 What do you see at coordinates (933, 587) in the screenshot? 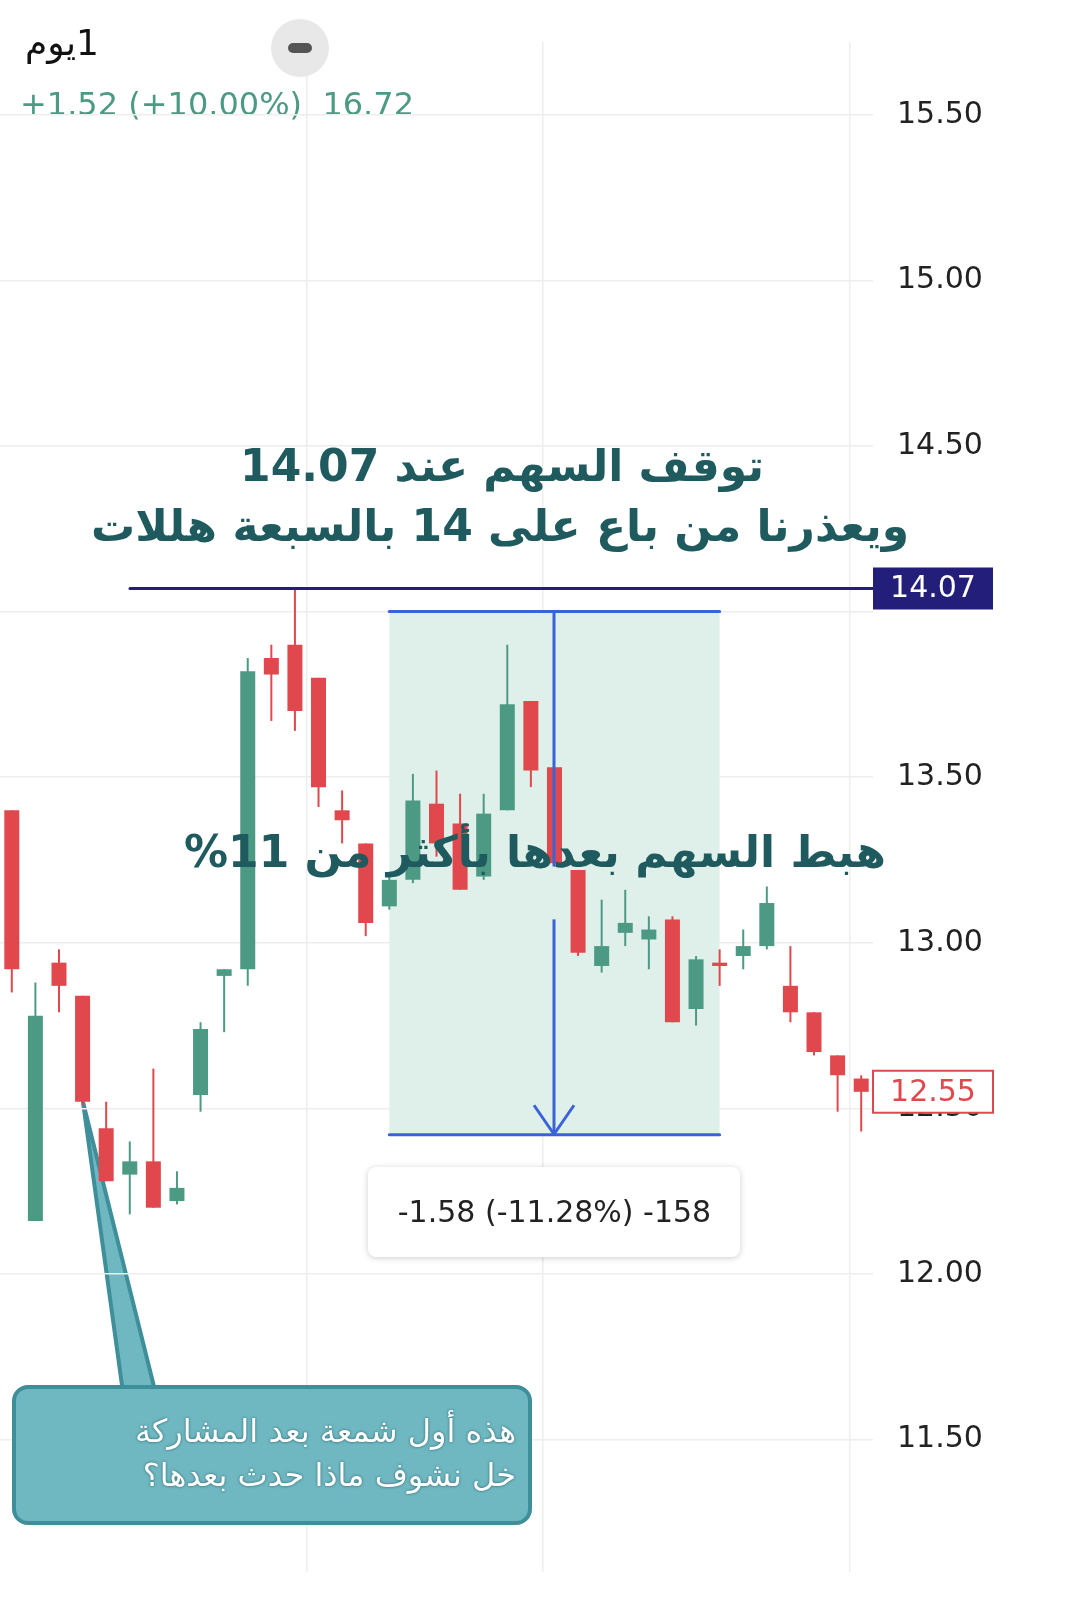
I see `ref-line-label: 14.07` at bounding box center [933, 587].